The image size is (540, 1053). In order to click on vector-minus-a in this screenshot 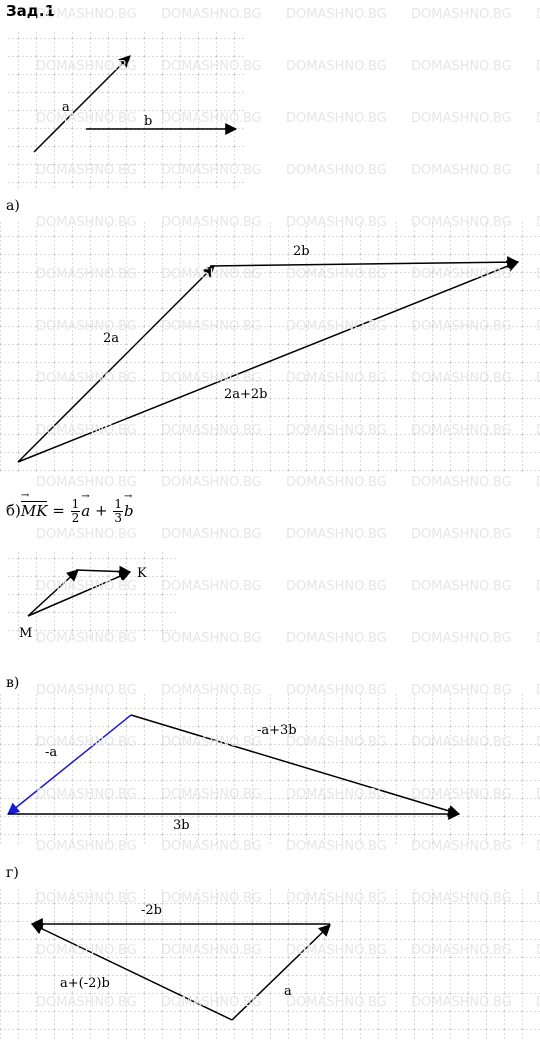, I will do `click(69, 764)`.